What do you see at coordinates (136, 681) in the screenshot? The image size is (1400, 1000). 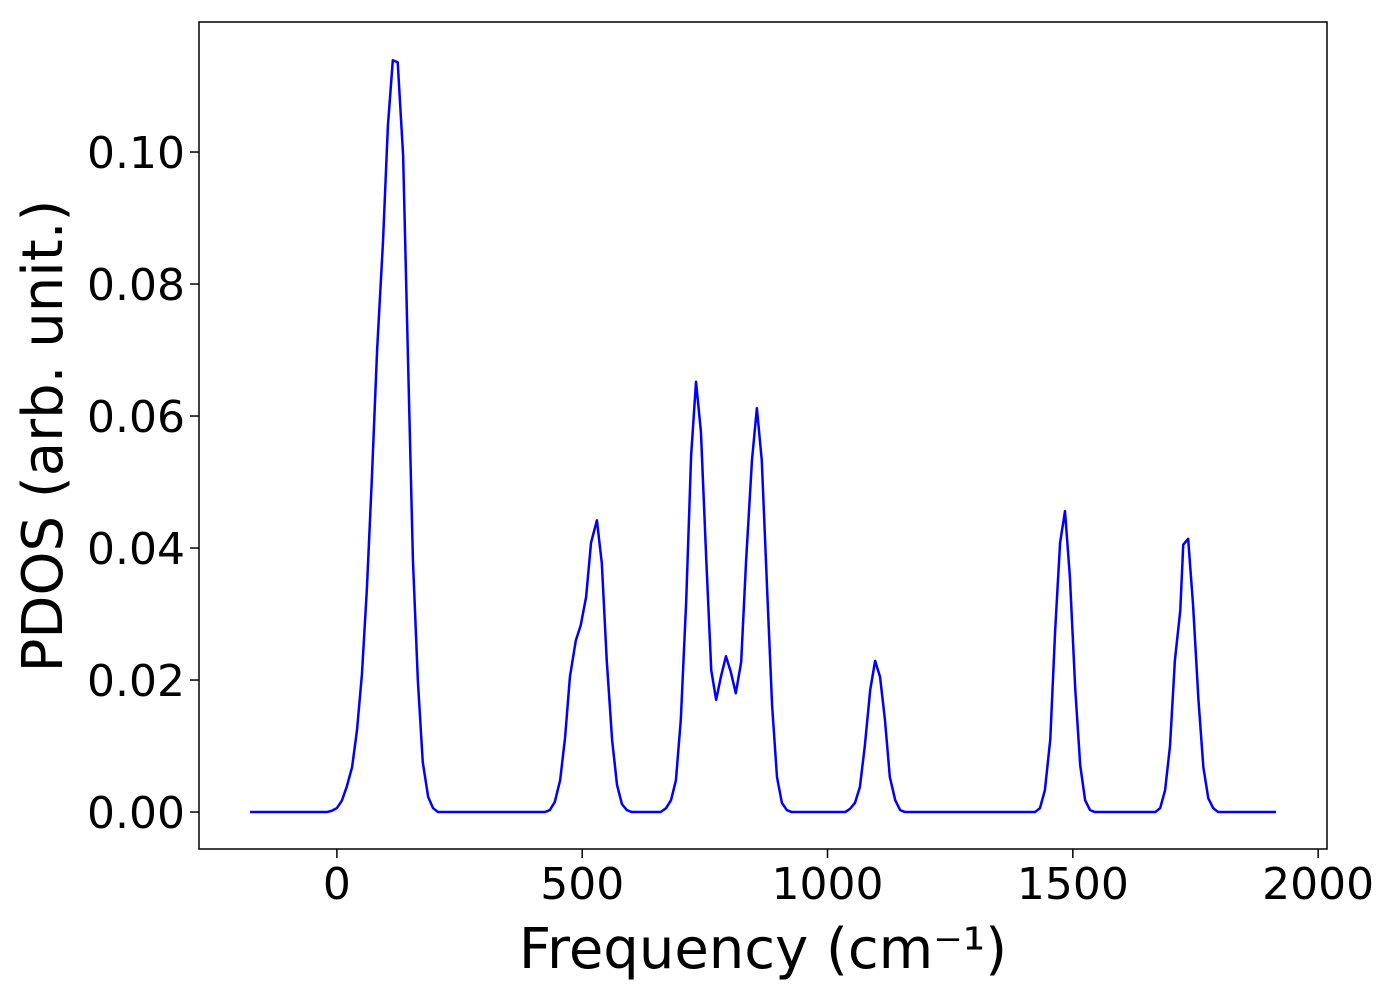 I see `y-tick-label: 0.02` at bounding box center [136, 681].